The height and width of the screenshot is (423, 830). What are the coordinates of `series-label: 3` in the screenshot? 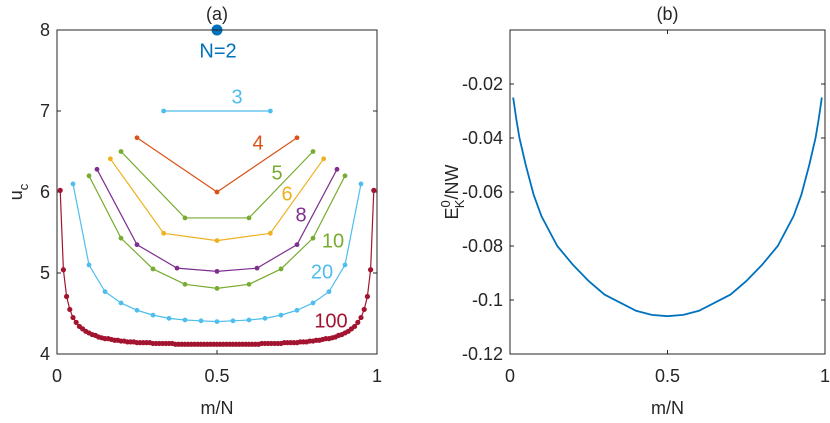 It's located at (236, 97).